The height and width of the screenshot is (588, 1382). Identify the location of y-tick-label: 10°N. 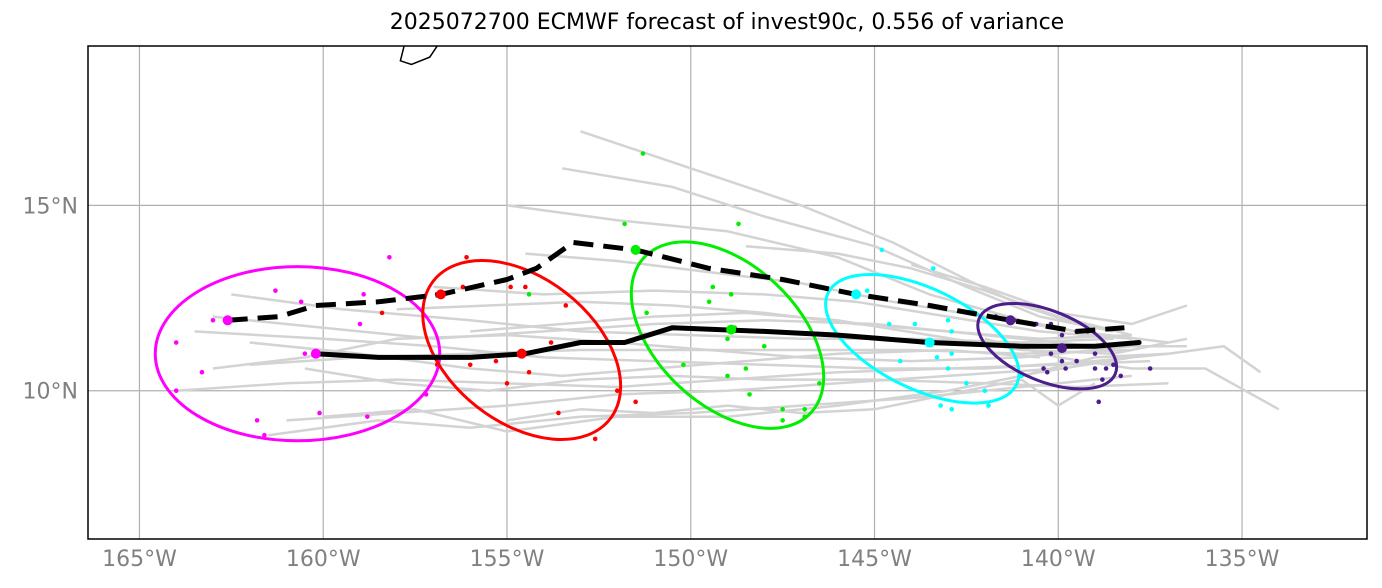
(50, 392).